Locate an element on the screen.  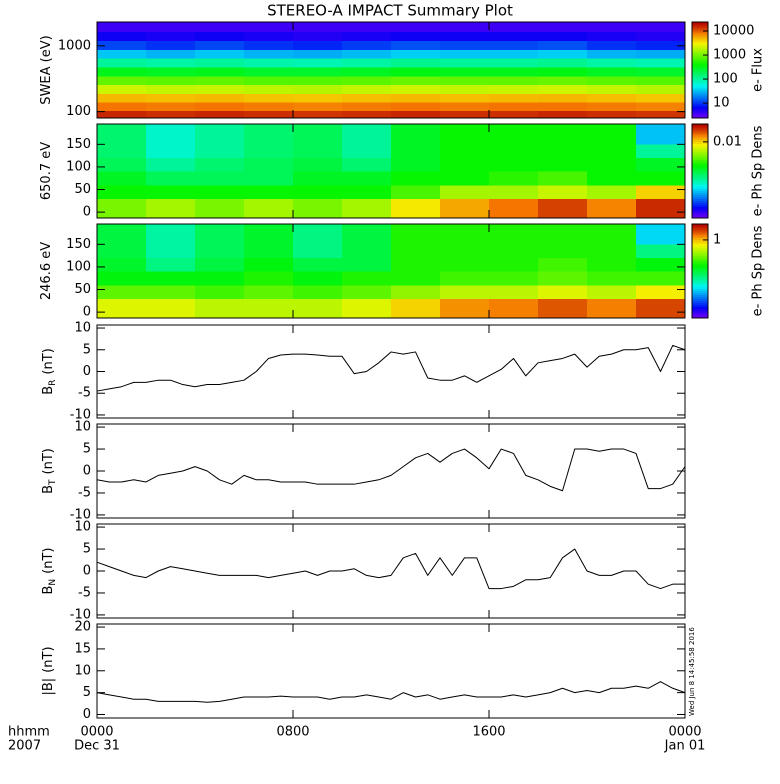
y-label-main: |B| is located at coordinates (48, 687).